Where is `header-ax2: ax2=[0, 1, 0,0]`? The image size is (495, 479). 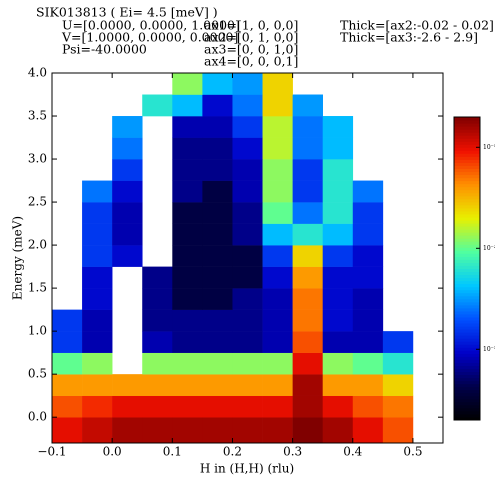 header-ax2: ax2=[0, 1, 0,0] is located at coordinates (251, 37).